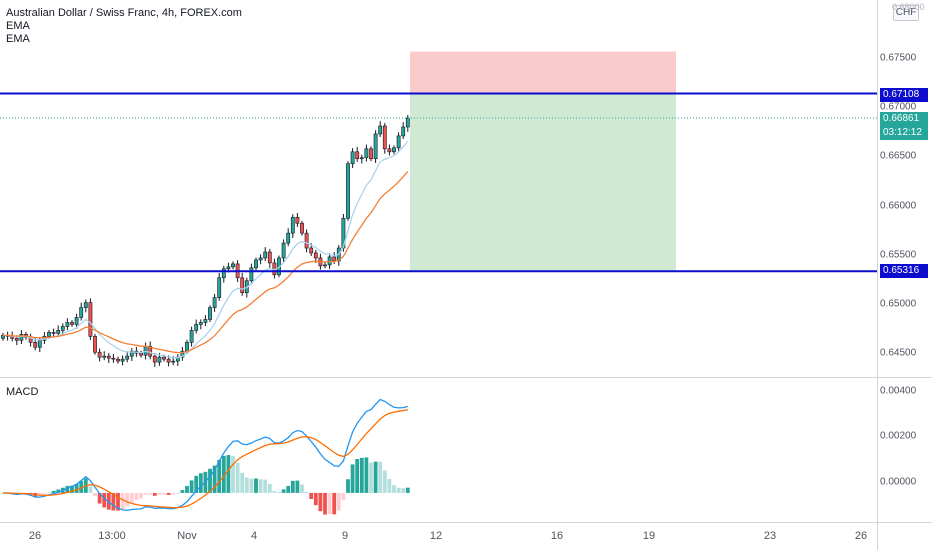  What do you see at coordinates (898, 107) in the screenshot?
I see `price-tick: 0.67000` at bounding box center [898, 107].